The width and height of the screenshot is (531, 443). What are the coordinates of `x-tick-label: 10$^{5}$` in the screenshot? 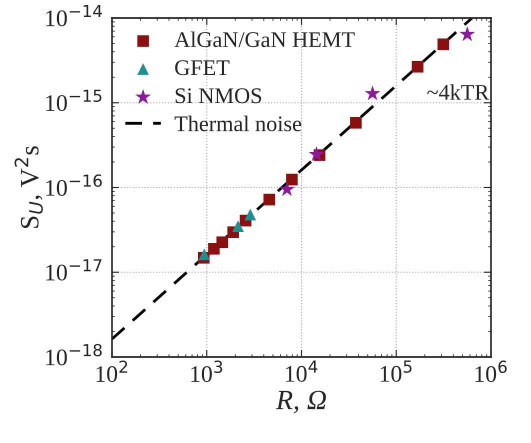 It's located at (396, 371).